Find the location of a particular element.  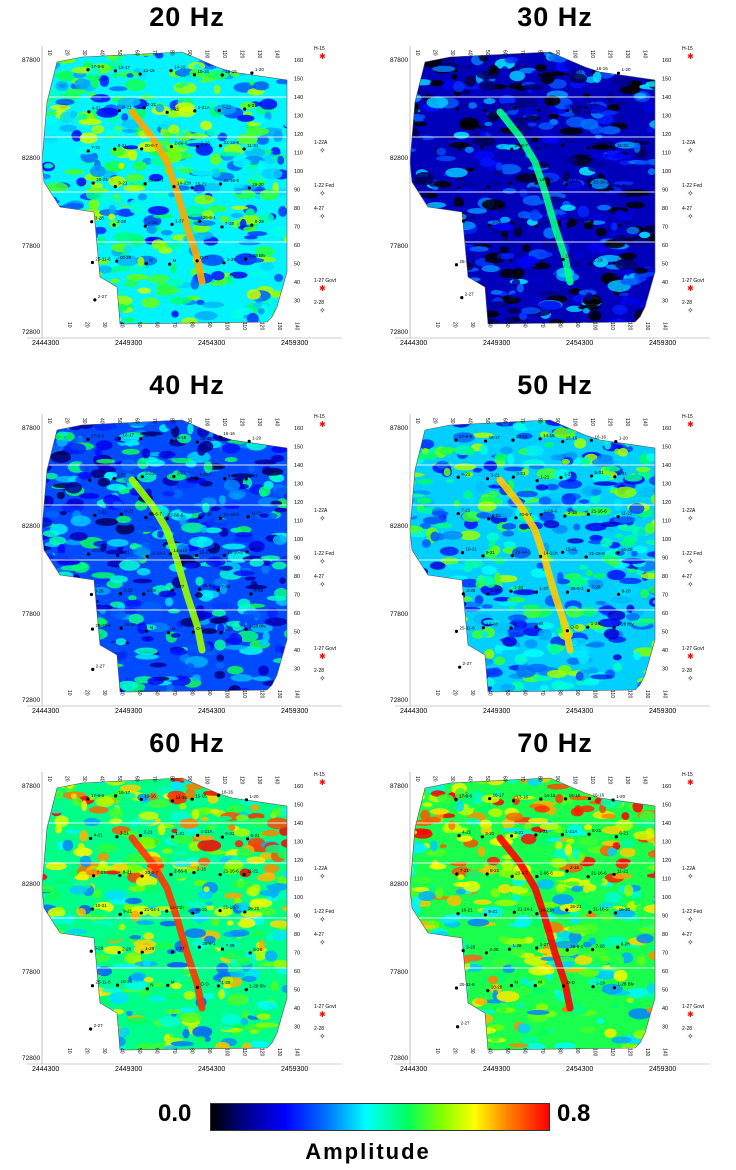

well-label: 15-16 is located at coordinates (206, 438).